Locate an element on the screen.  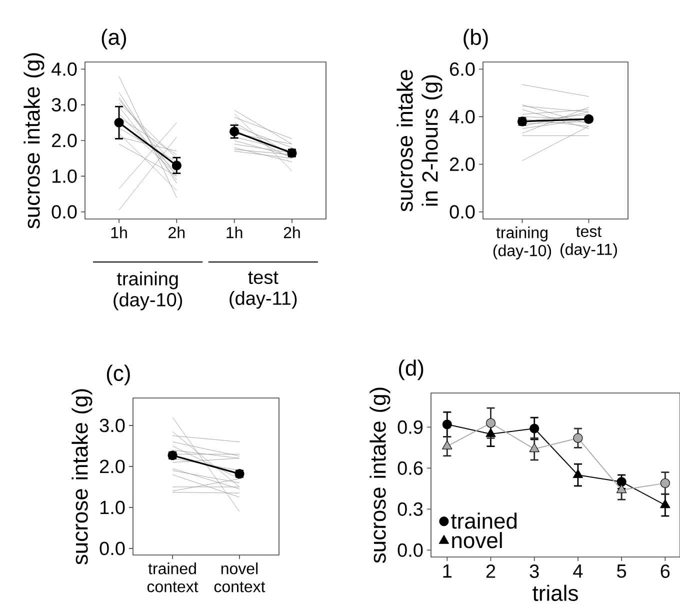
x-axis-title: trials is located at coordinates (555, 592).